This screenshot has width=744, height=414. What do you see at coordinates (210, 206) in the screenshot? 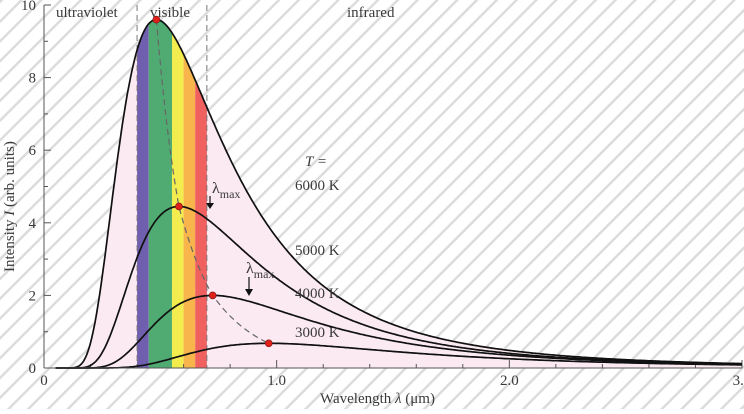
I see `lambda-max-arrowhead-5000k` at bounding box center [210, 206].